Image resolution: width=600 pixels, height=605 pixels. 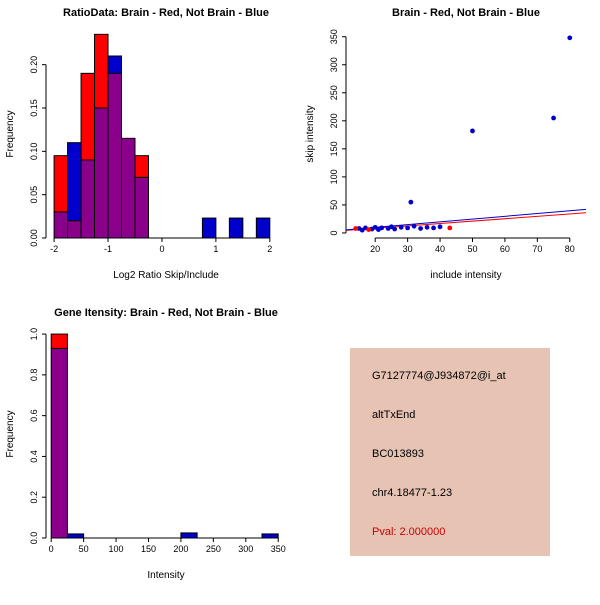 I want to click on y-tick-label: 250, so click(x=334, y=92).